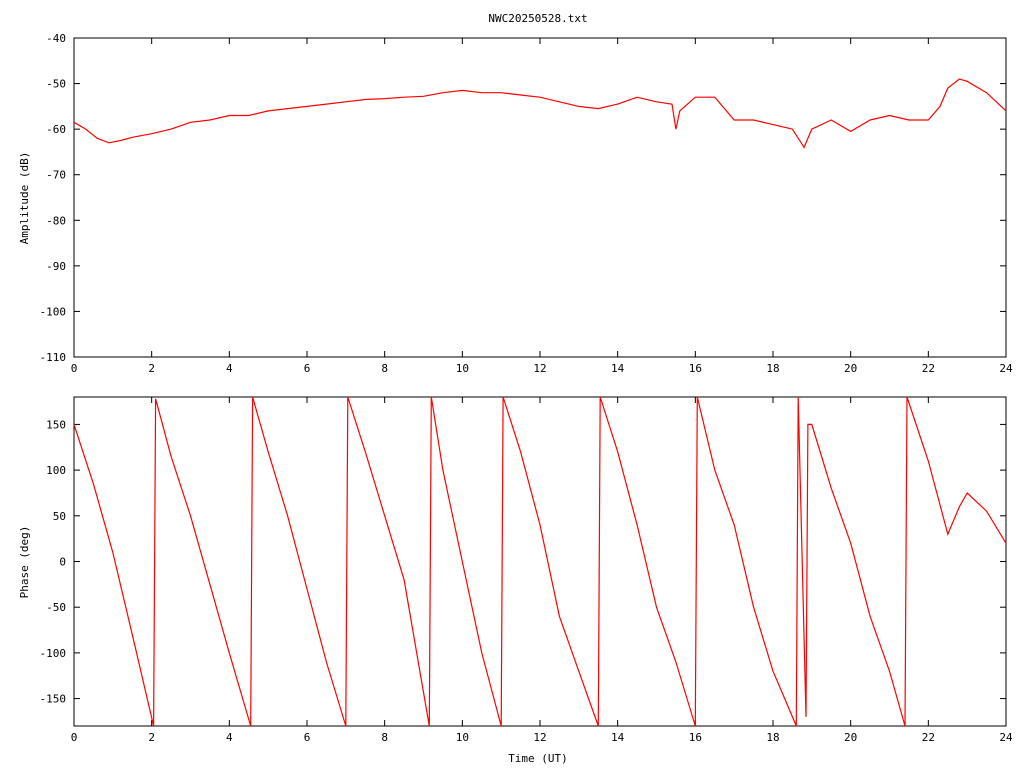 Image resolution: width=1024 pixels, height=768 pixels. Describe the element at coordinates (772, 368) in the screenshot. I see `amplitude-x-tick-label: 18` at that location.